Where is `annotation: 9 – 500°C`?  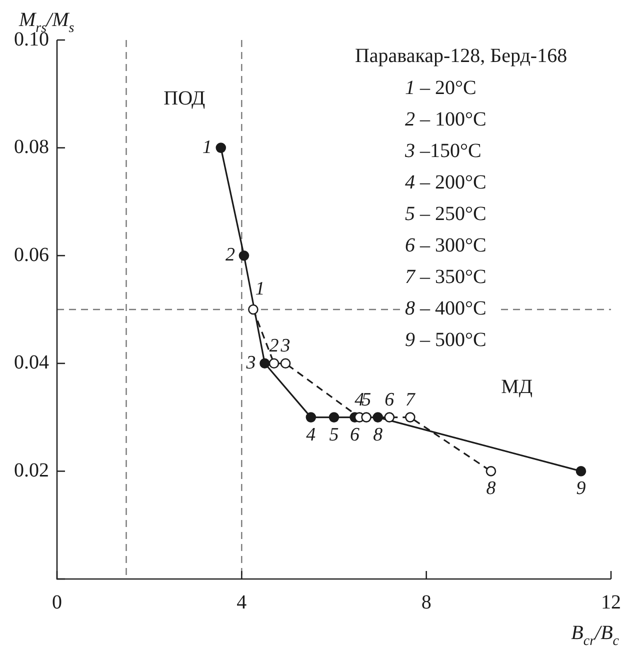 annotation: 9 – 500°C is located at coordinates (445, 340).